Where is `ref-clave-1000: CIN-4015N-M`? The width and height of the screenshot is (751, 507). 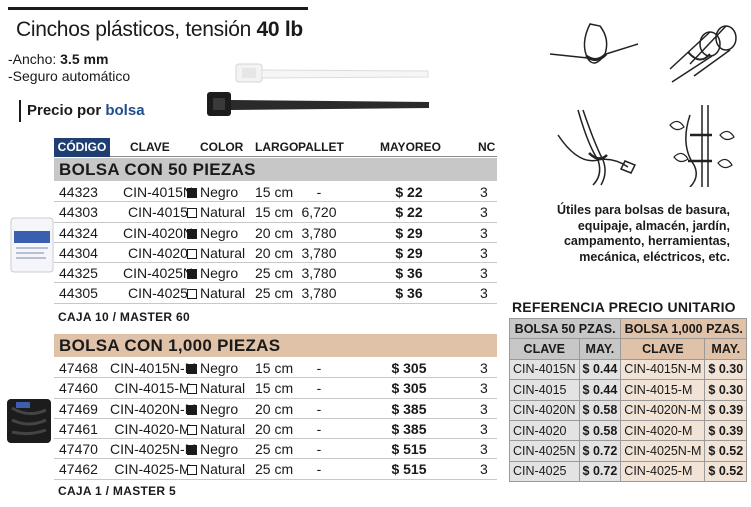 ref-clave-1000: CIN-4015N-M is located at coordinates (663, 369).